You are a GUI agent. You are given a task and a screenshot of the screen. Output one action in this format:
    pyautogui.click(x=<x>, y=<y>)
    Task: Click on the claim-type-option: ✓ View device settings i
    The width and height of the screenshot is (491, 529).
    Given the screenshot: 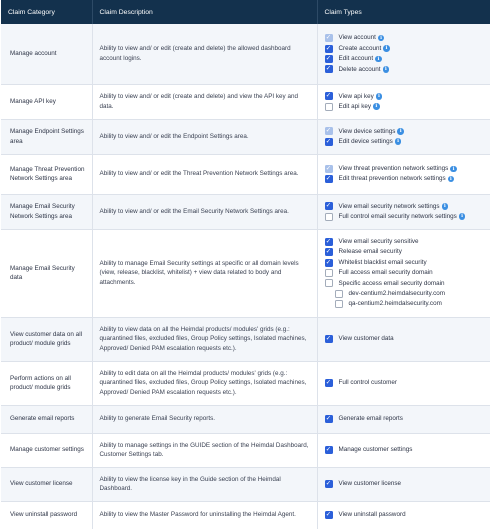 What is the action you would take?
    pyautogui.click(x=404, y=131)
    